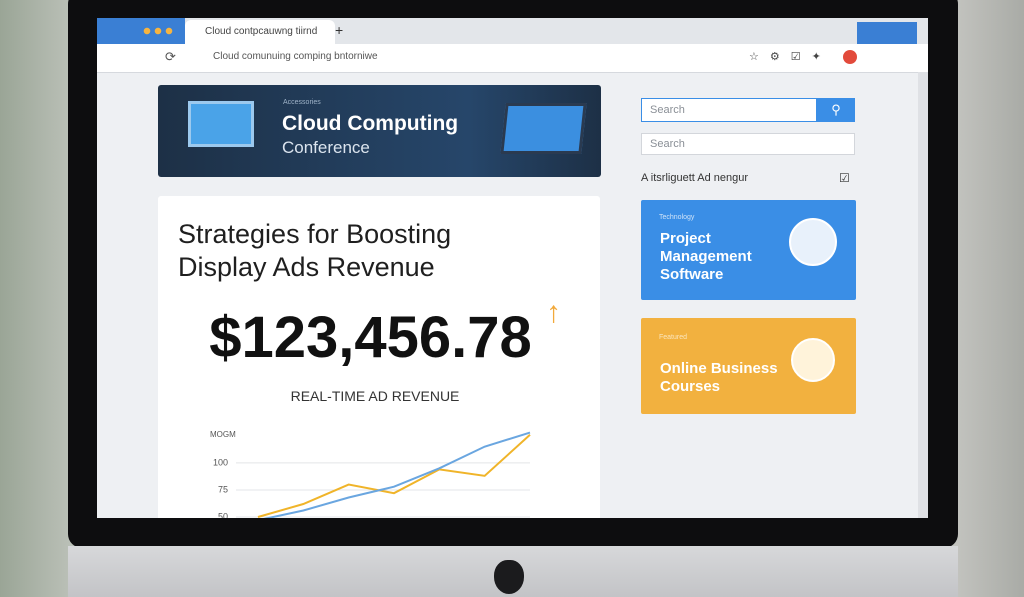 This screenshot has height=597, width=1024. I want to click on search-input: Search, so click(729, 110).